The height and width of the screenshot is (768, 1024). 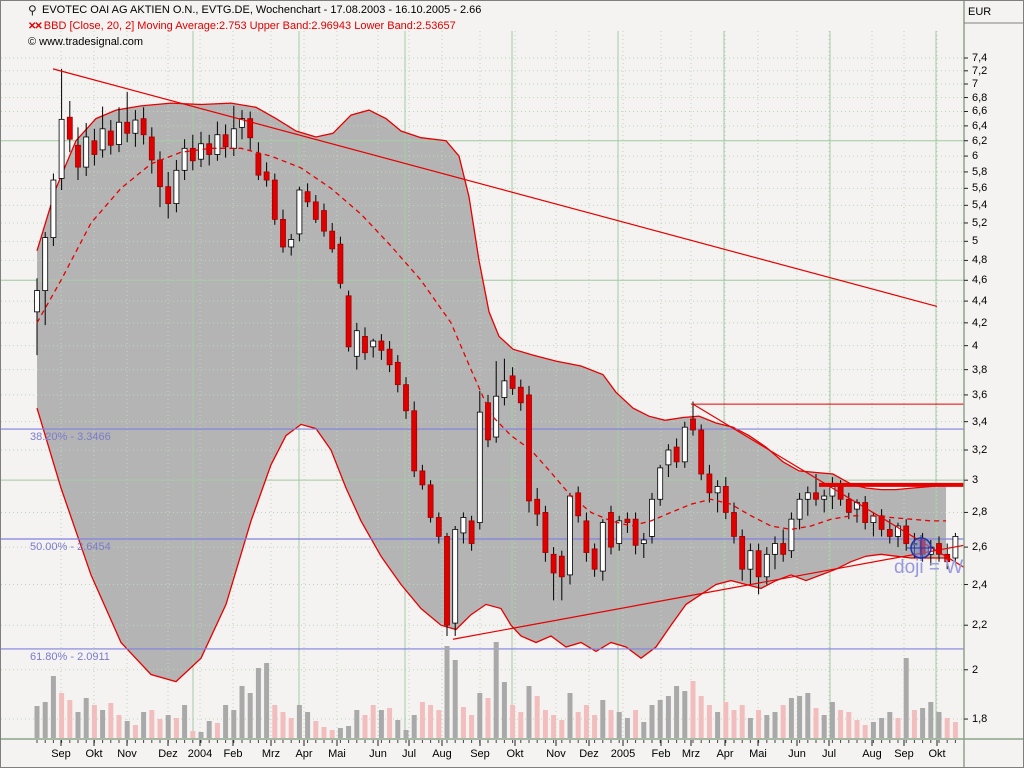 I want to click on y-axis-tick-label: 4,8, so click(x=980, y=260).